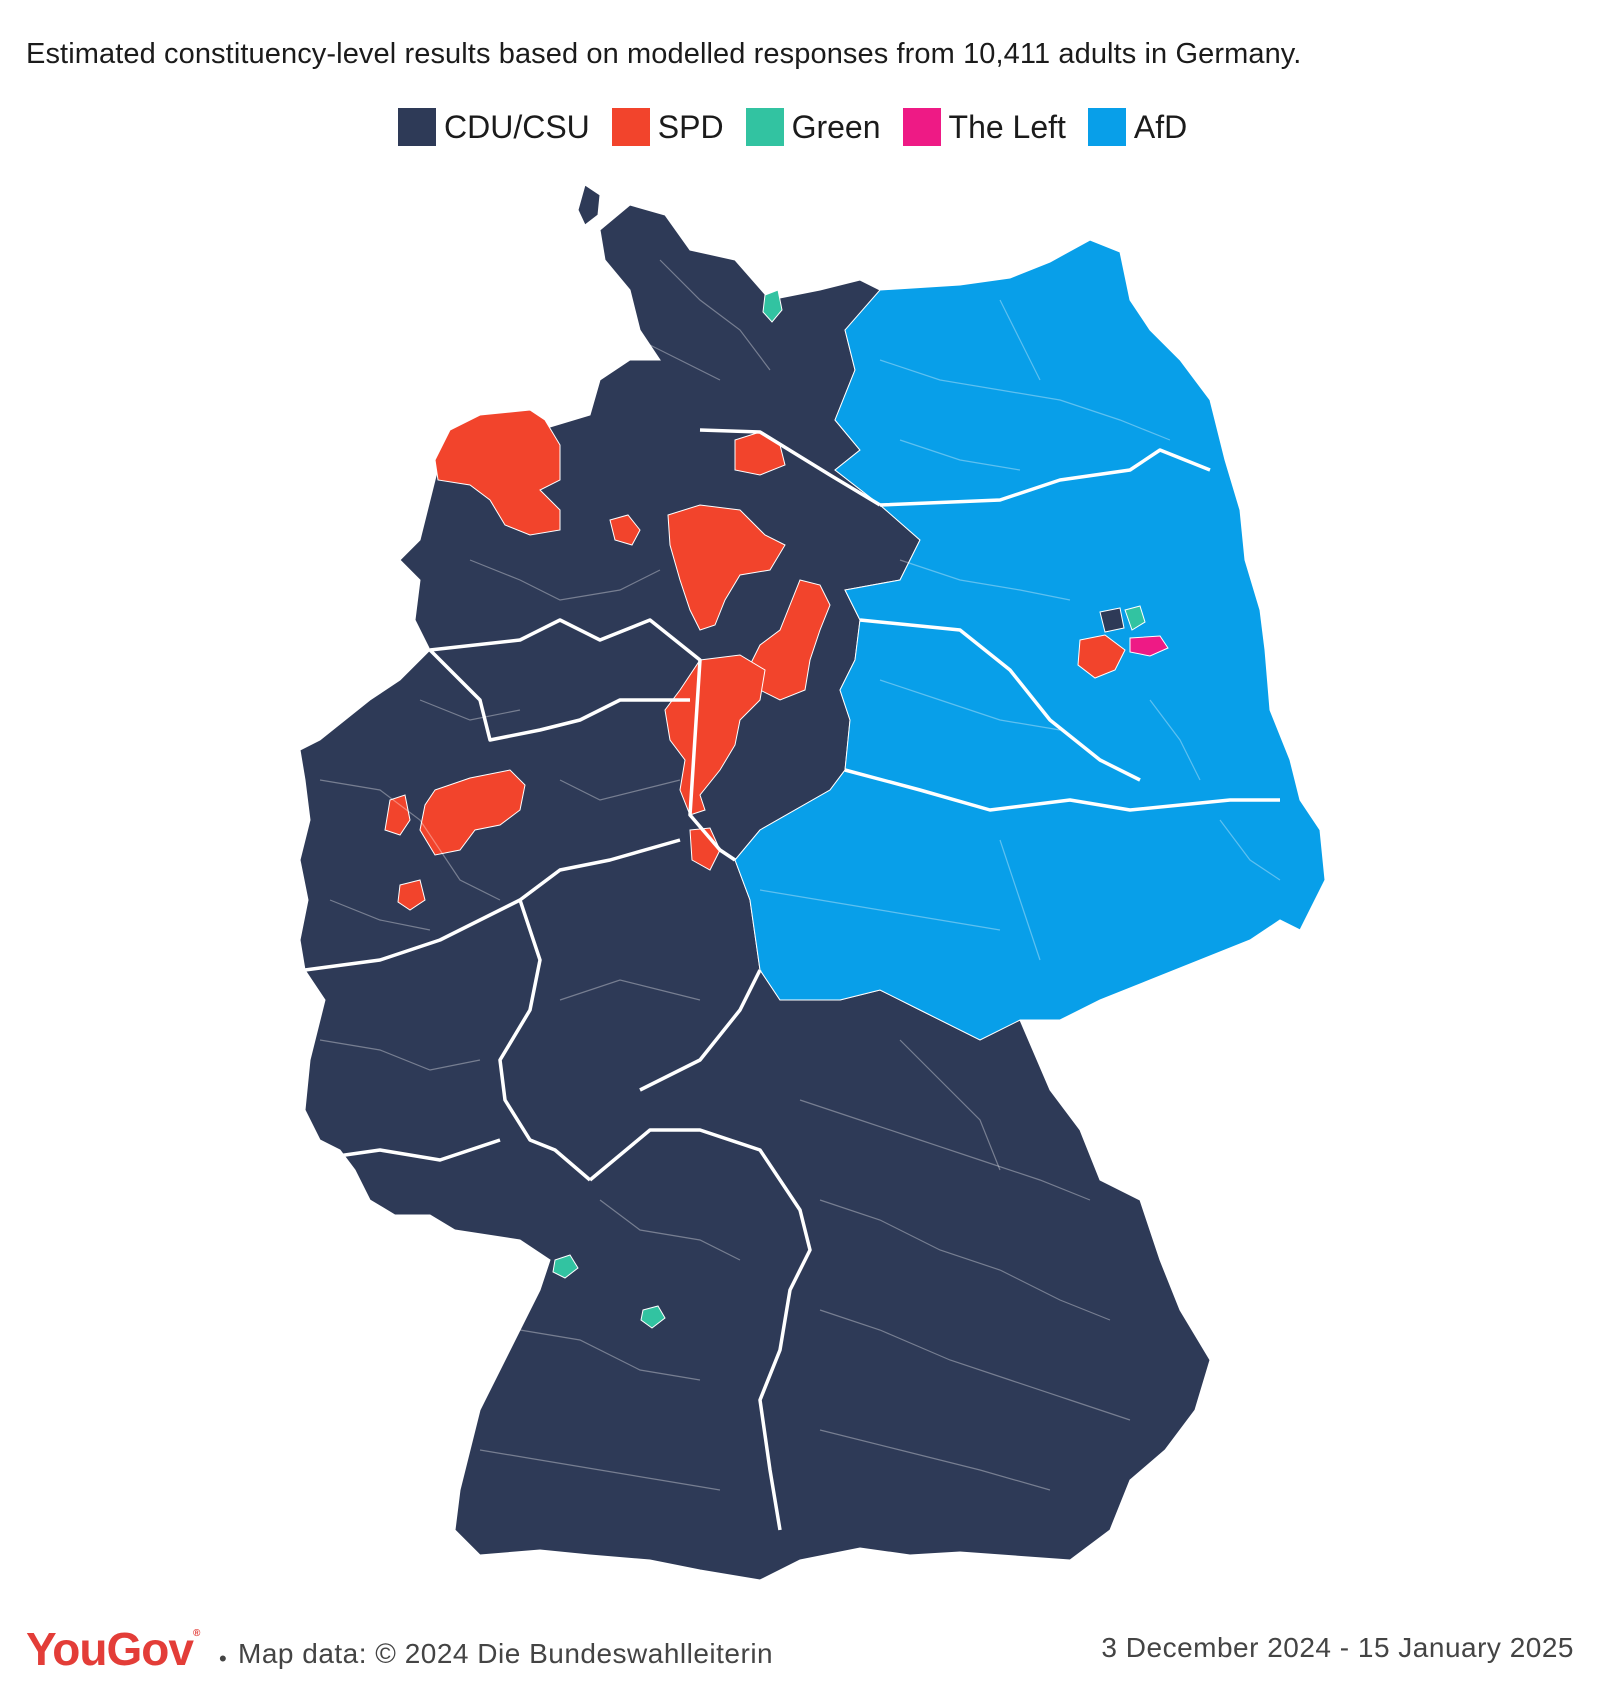 This screenshot has height=1694, width=1600. I want to click on region-green-karlsruhe, so click(565, 1266).